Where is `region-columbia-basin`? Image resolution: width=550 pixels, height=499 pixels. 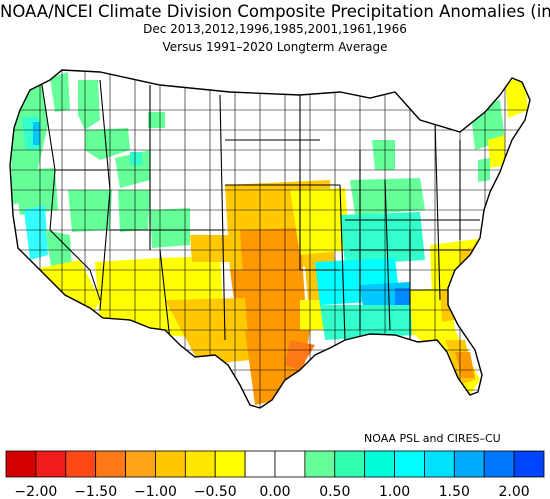
region-columbia-basin is located at coordinates (60, 92).